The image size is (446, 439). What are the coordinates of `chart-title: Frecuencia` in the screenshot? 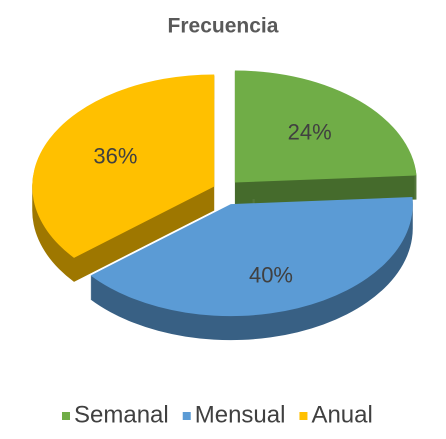 It's located at (223, 26).